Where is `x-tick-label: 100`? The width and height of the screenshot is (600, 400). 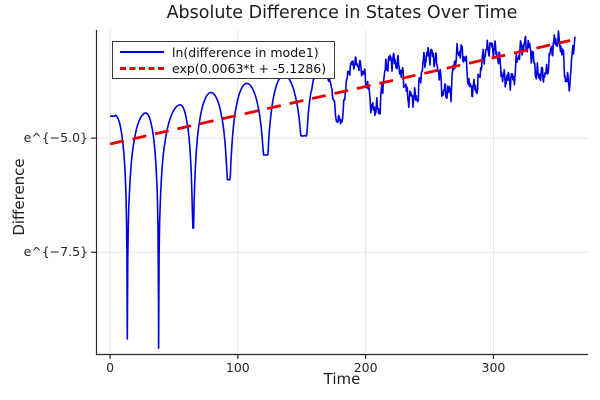 x-tick-label: 100 is located at coordinates (238, 367).